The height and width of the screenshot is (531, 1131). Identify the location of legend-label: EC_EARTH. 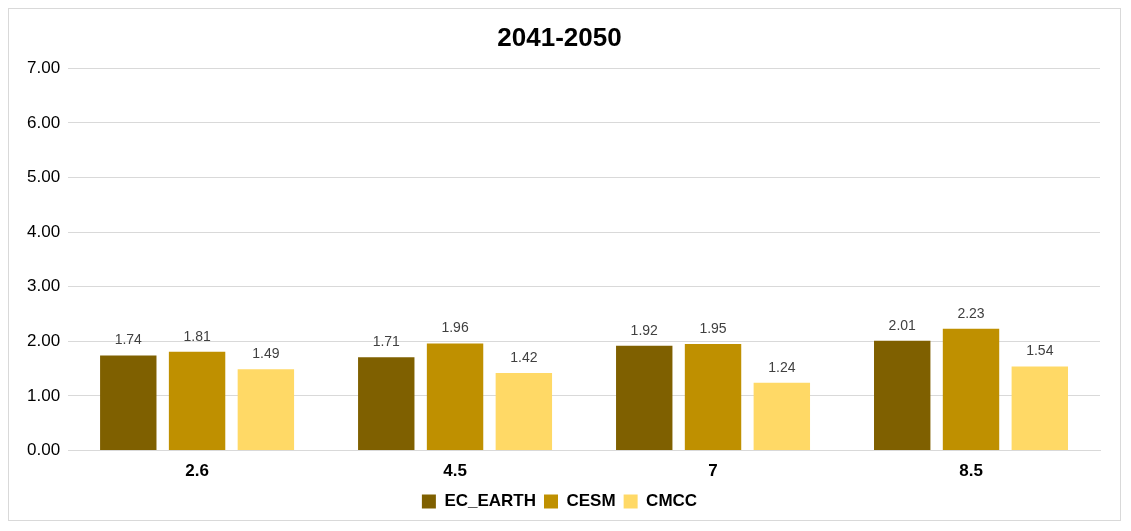
(490, 501).